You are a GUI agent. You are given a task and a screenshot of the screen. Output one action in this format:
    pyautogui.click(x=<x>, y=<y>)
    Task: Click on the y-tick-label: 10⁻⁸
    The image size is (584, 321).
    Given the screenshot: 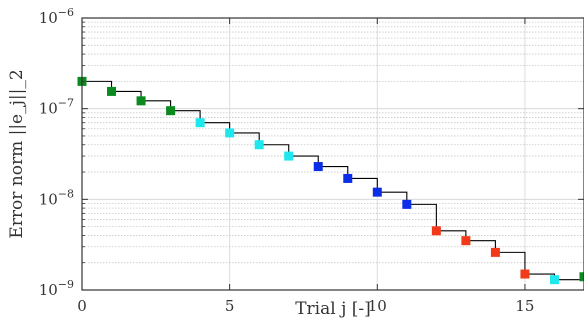 What is the action you would take?
    pyautogui.click(x=56, y=197)
    